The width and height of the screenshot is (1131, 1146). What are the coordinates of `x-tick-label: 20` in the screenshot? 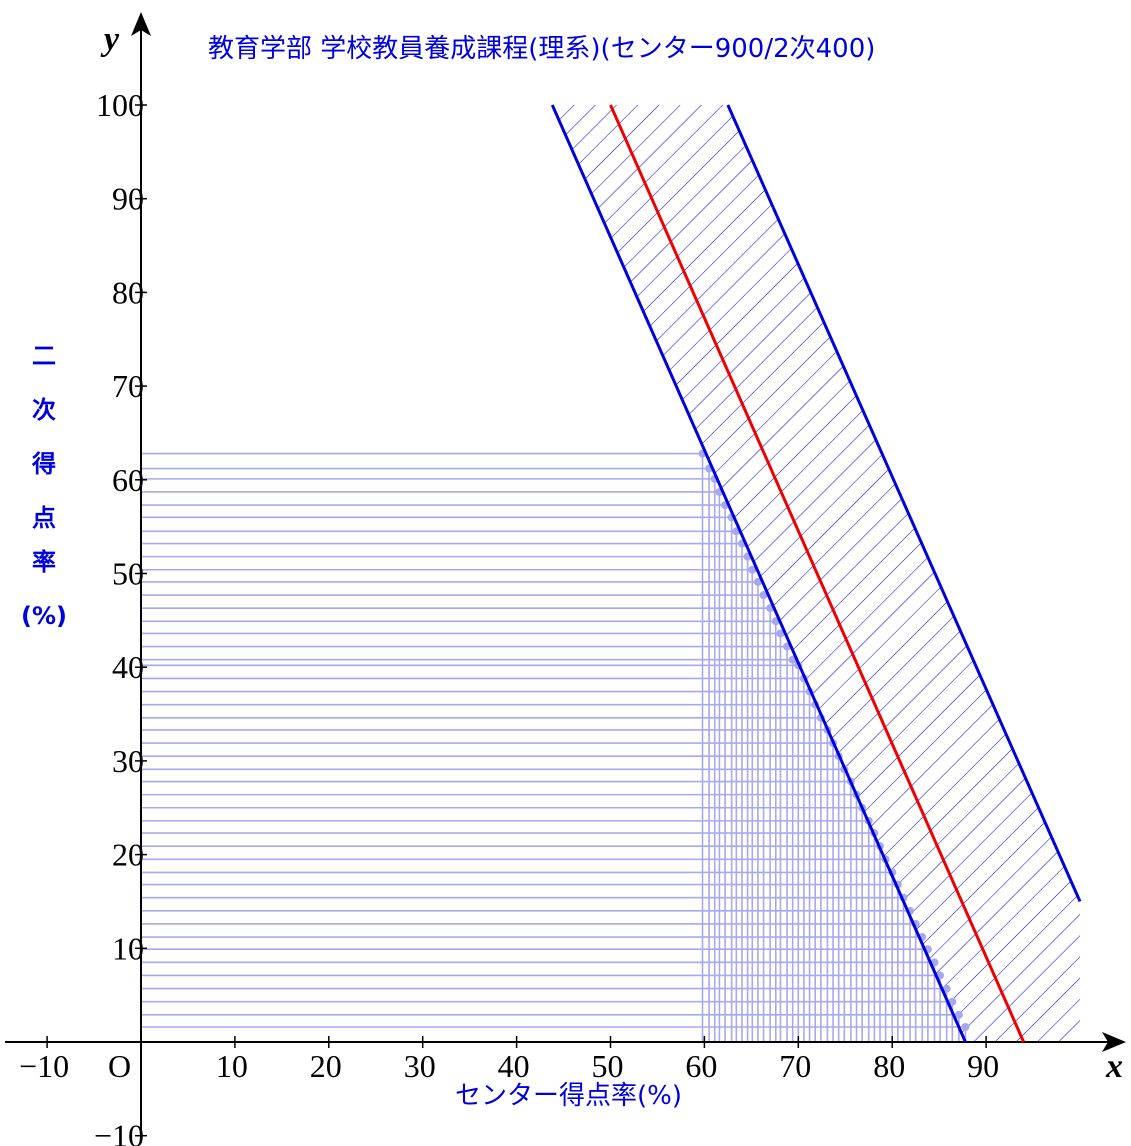 It's located at (326, 1066).